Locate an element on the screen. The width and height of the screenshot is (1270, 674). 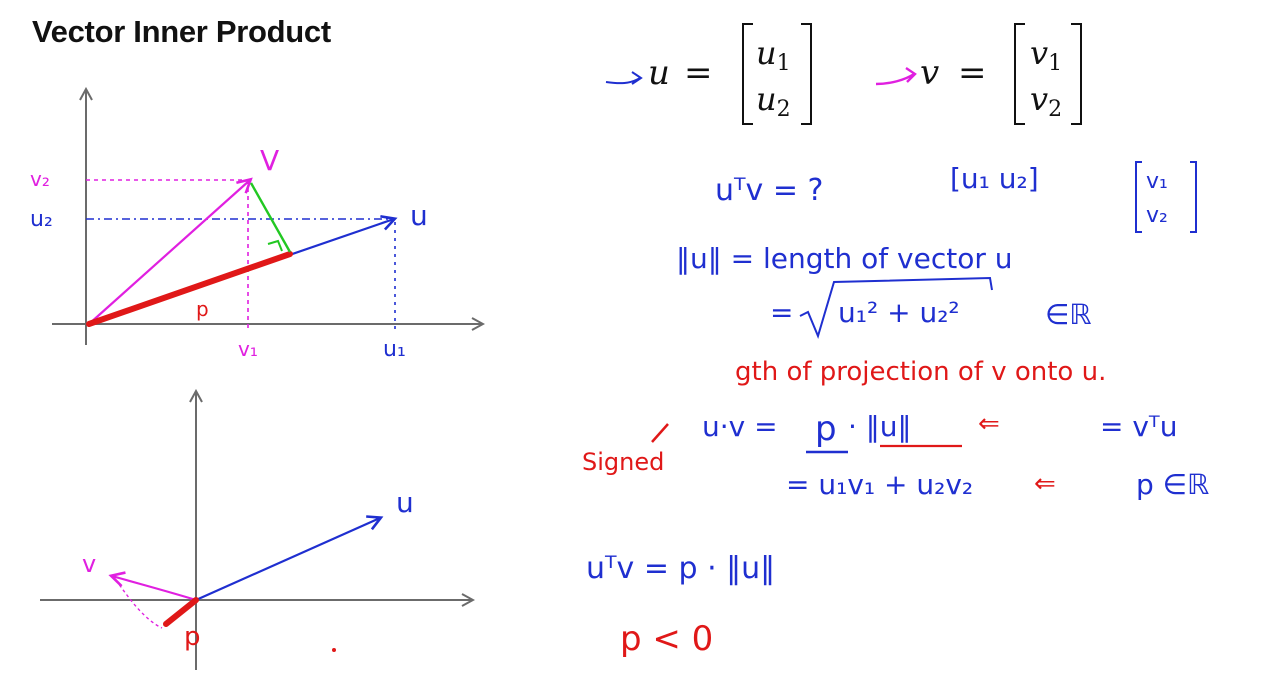
bottom-figure: u v p is located at coordinates (256, 531).